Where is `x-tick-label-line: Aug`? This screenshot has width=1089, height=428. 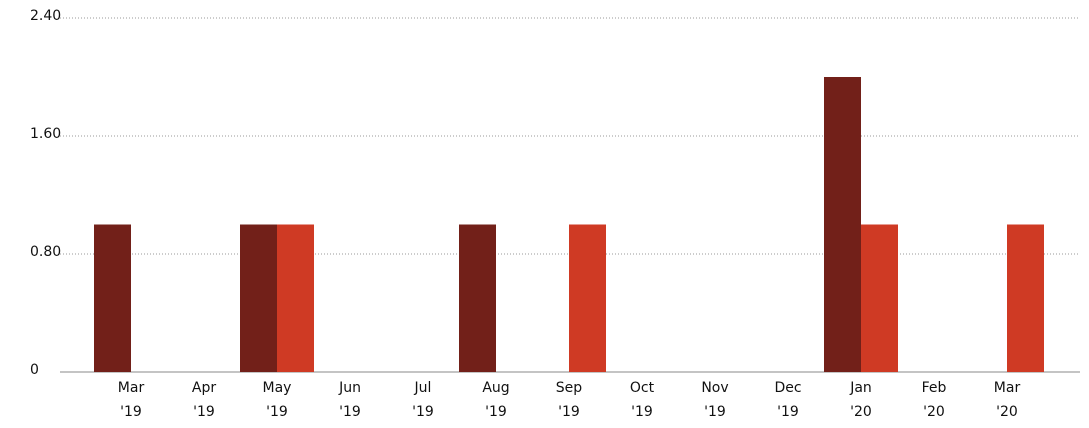
x-tick-label-line: Aug is located at coordinates (495, 388).